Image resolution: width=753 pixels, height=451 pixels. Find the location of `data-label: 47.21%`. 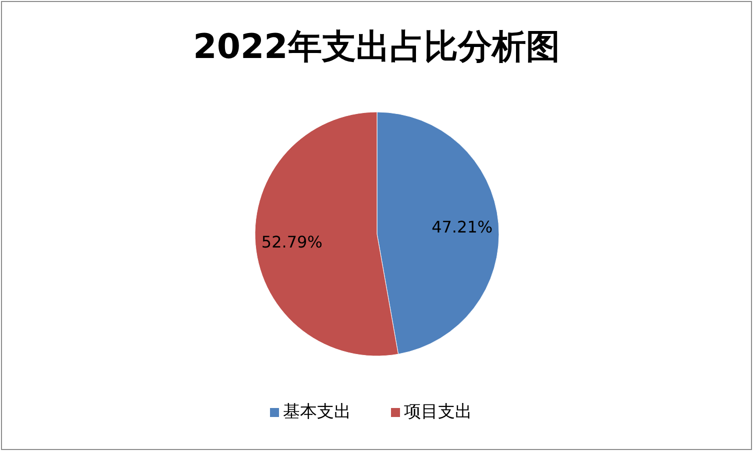

data-label: 47.21% is located at coordinates (462, 227).